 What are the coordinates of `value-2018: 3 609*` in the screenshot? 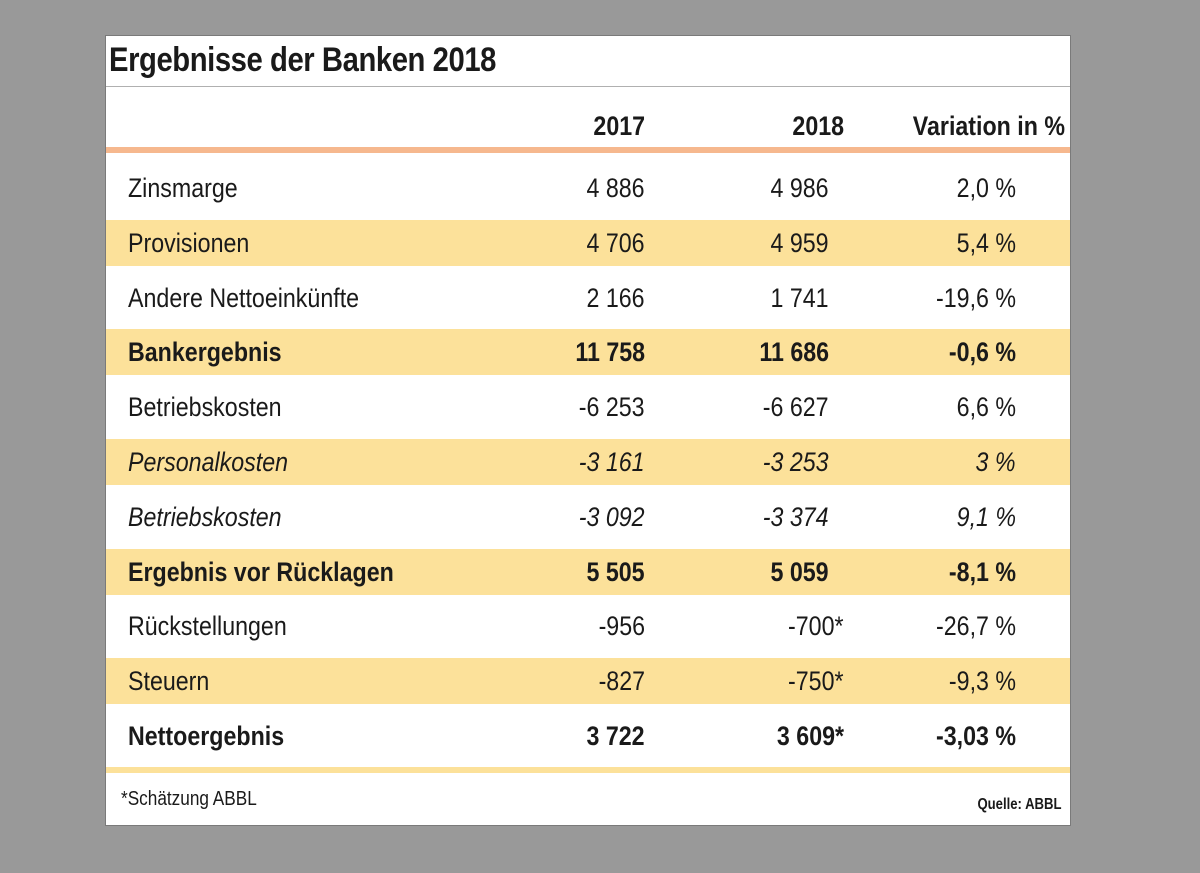 It's located at (810, 736).